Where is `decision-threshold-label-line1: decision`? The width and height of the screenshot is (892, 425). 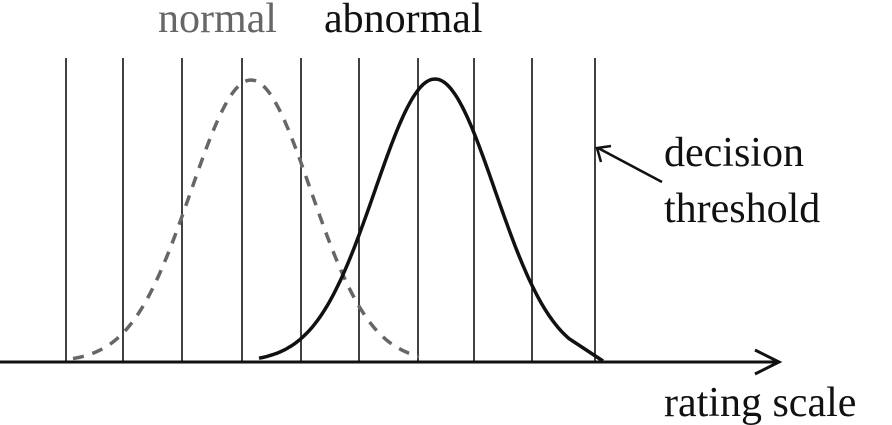 decision-threshold-label-line1: decision is located at coordinates (734, 153).